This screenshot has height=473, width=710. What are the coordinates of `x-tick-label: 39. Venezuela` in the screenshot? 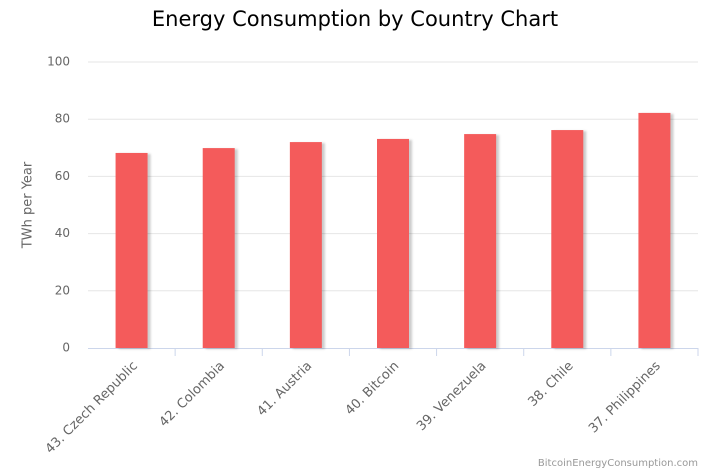 It's located at (451, 396).